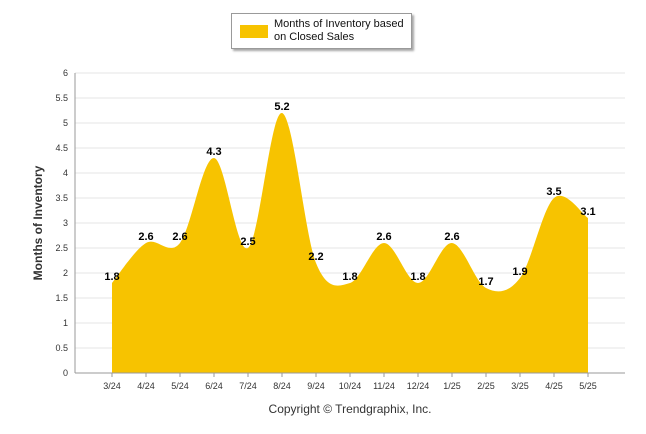 This screenshot has height=434, width=646. I want to click on x-tick-label: 12/24, so click(418, 386).